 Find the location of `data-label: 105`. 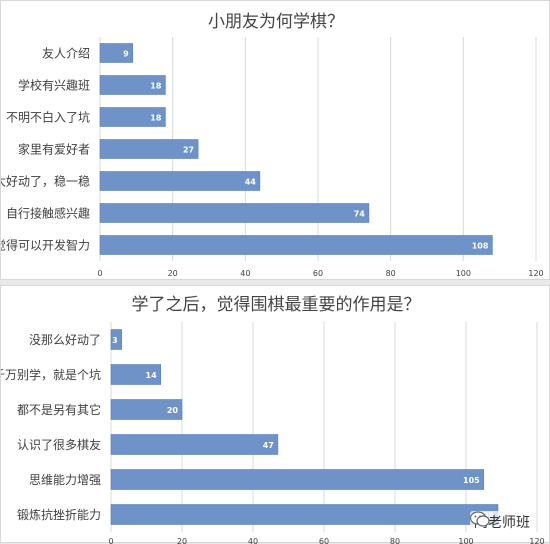

data-label: 105 is located at coordinates (471, 480).